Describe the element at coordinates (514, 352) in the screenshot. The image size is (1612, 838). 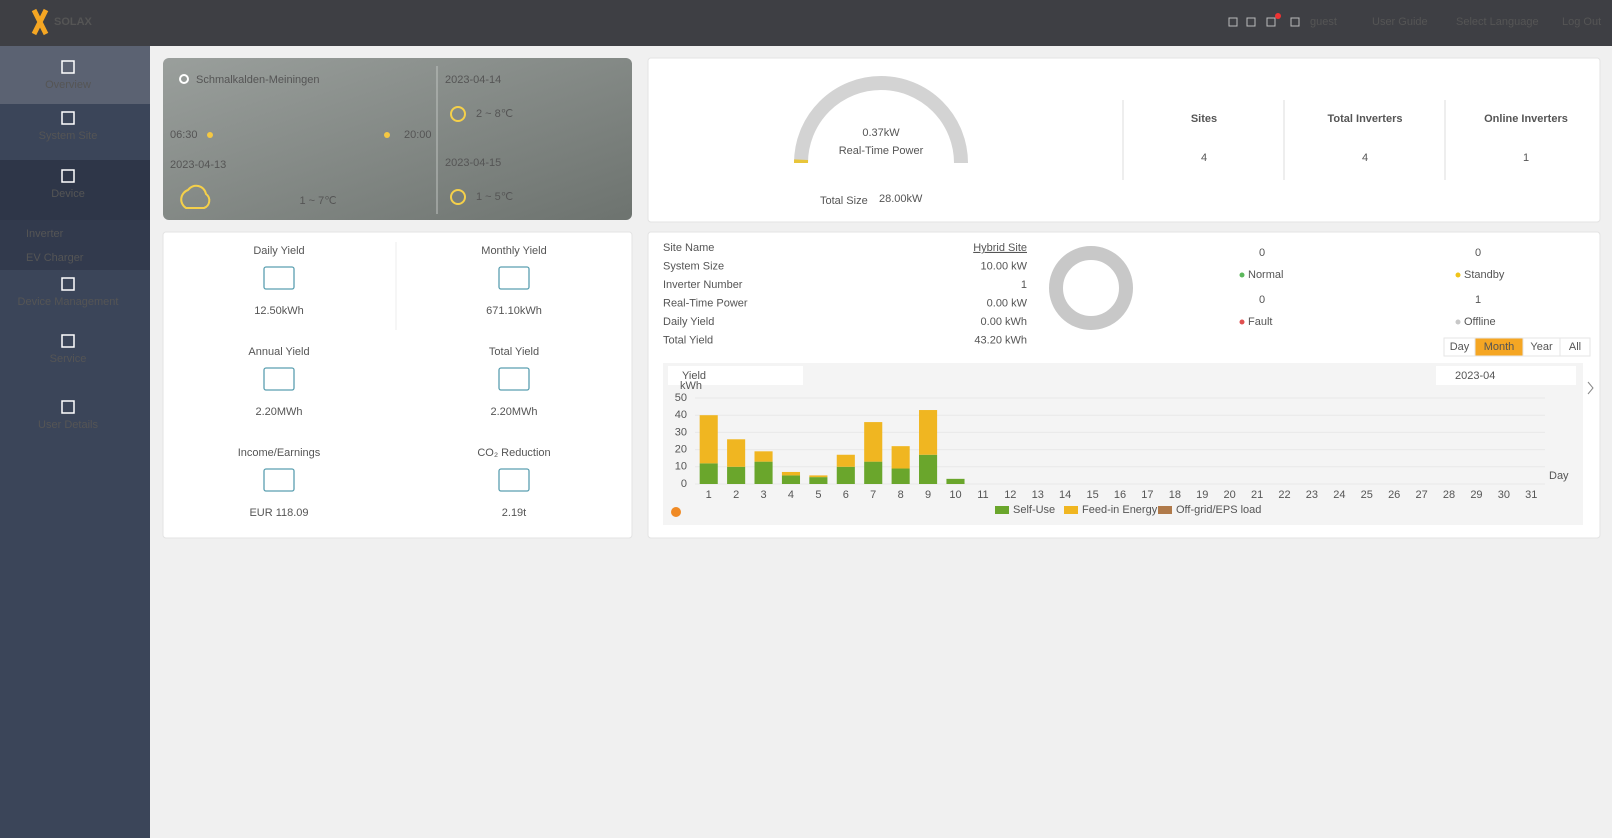
I see `yield-label: Total Yield` at that location.